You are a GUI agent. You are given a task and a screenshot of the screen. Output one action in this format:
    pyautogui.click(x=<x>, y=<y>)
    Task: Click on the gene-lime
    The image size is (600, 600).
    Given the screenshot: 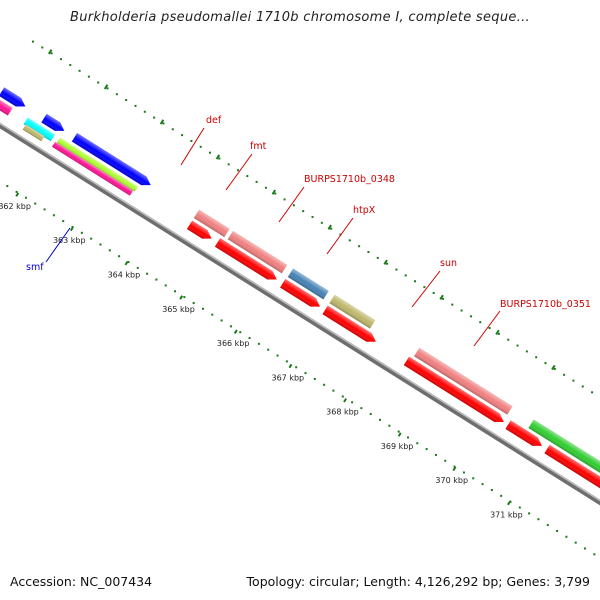 What is the action you would take?
    pyautogui.click(x=97, y=164)
    